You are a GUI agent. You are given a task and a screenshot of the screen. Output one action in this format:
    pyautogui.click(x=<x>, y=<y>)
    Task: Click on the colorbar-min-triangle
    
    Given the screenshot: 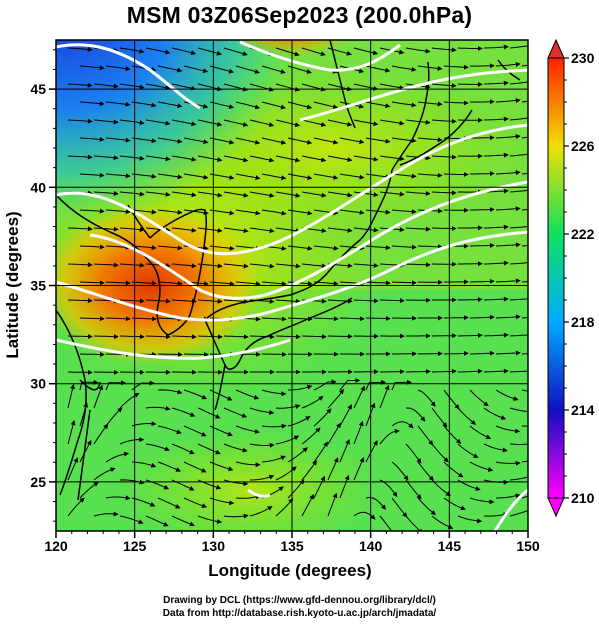 What is the action you would take?
    pyautogui.click(x=556, y=507)
    